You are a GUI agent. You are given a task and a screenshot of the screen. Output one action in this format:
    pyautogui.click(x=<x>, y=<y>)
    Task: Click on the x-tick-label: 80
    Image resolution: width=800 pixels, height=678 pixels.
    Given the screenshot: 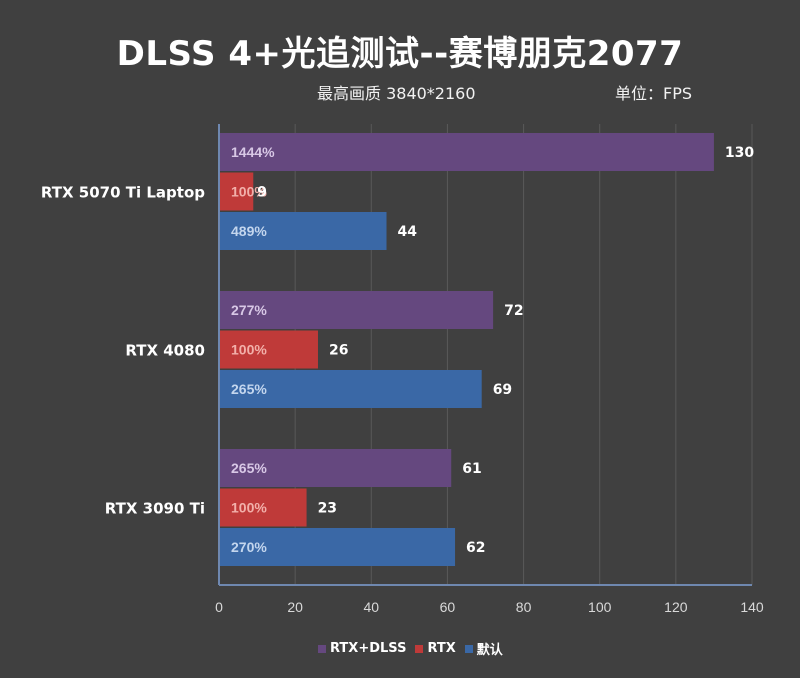 What is the action you would take?
    pyautogui.click(x=524, y=607)
    